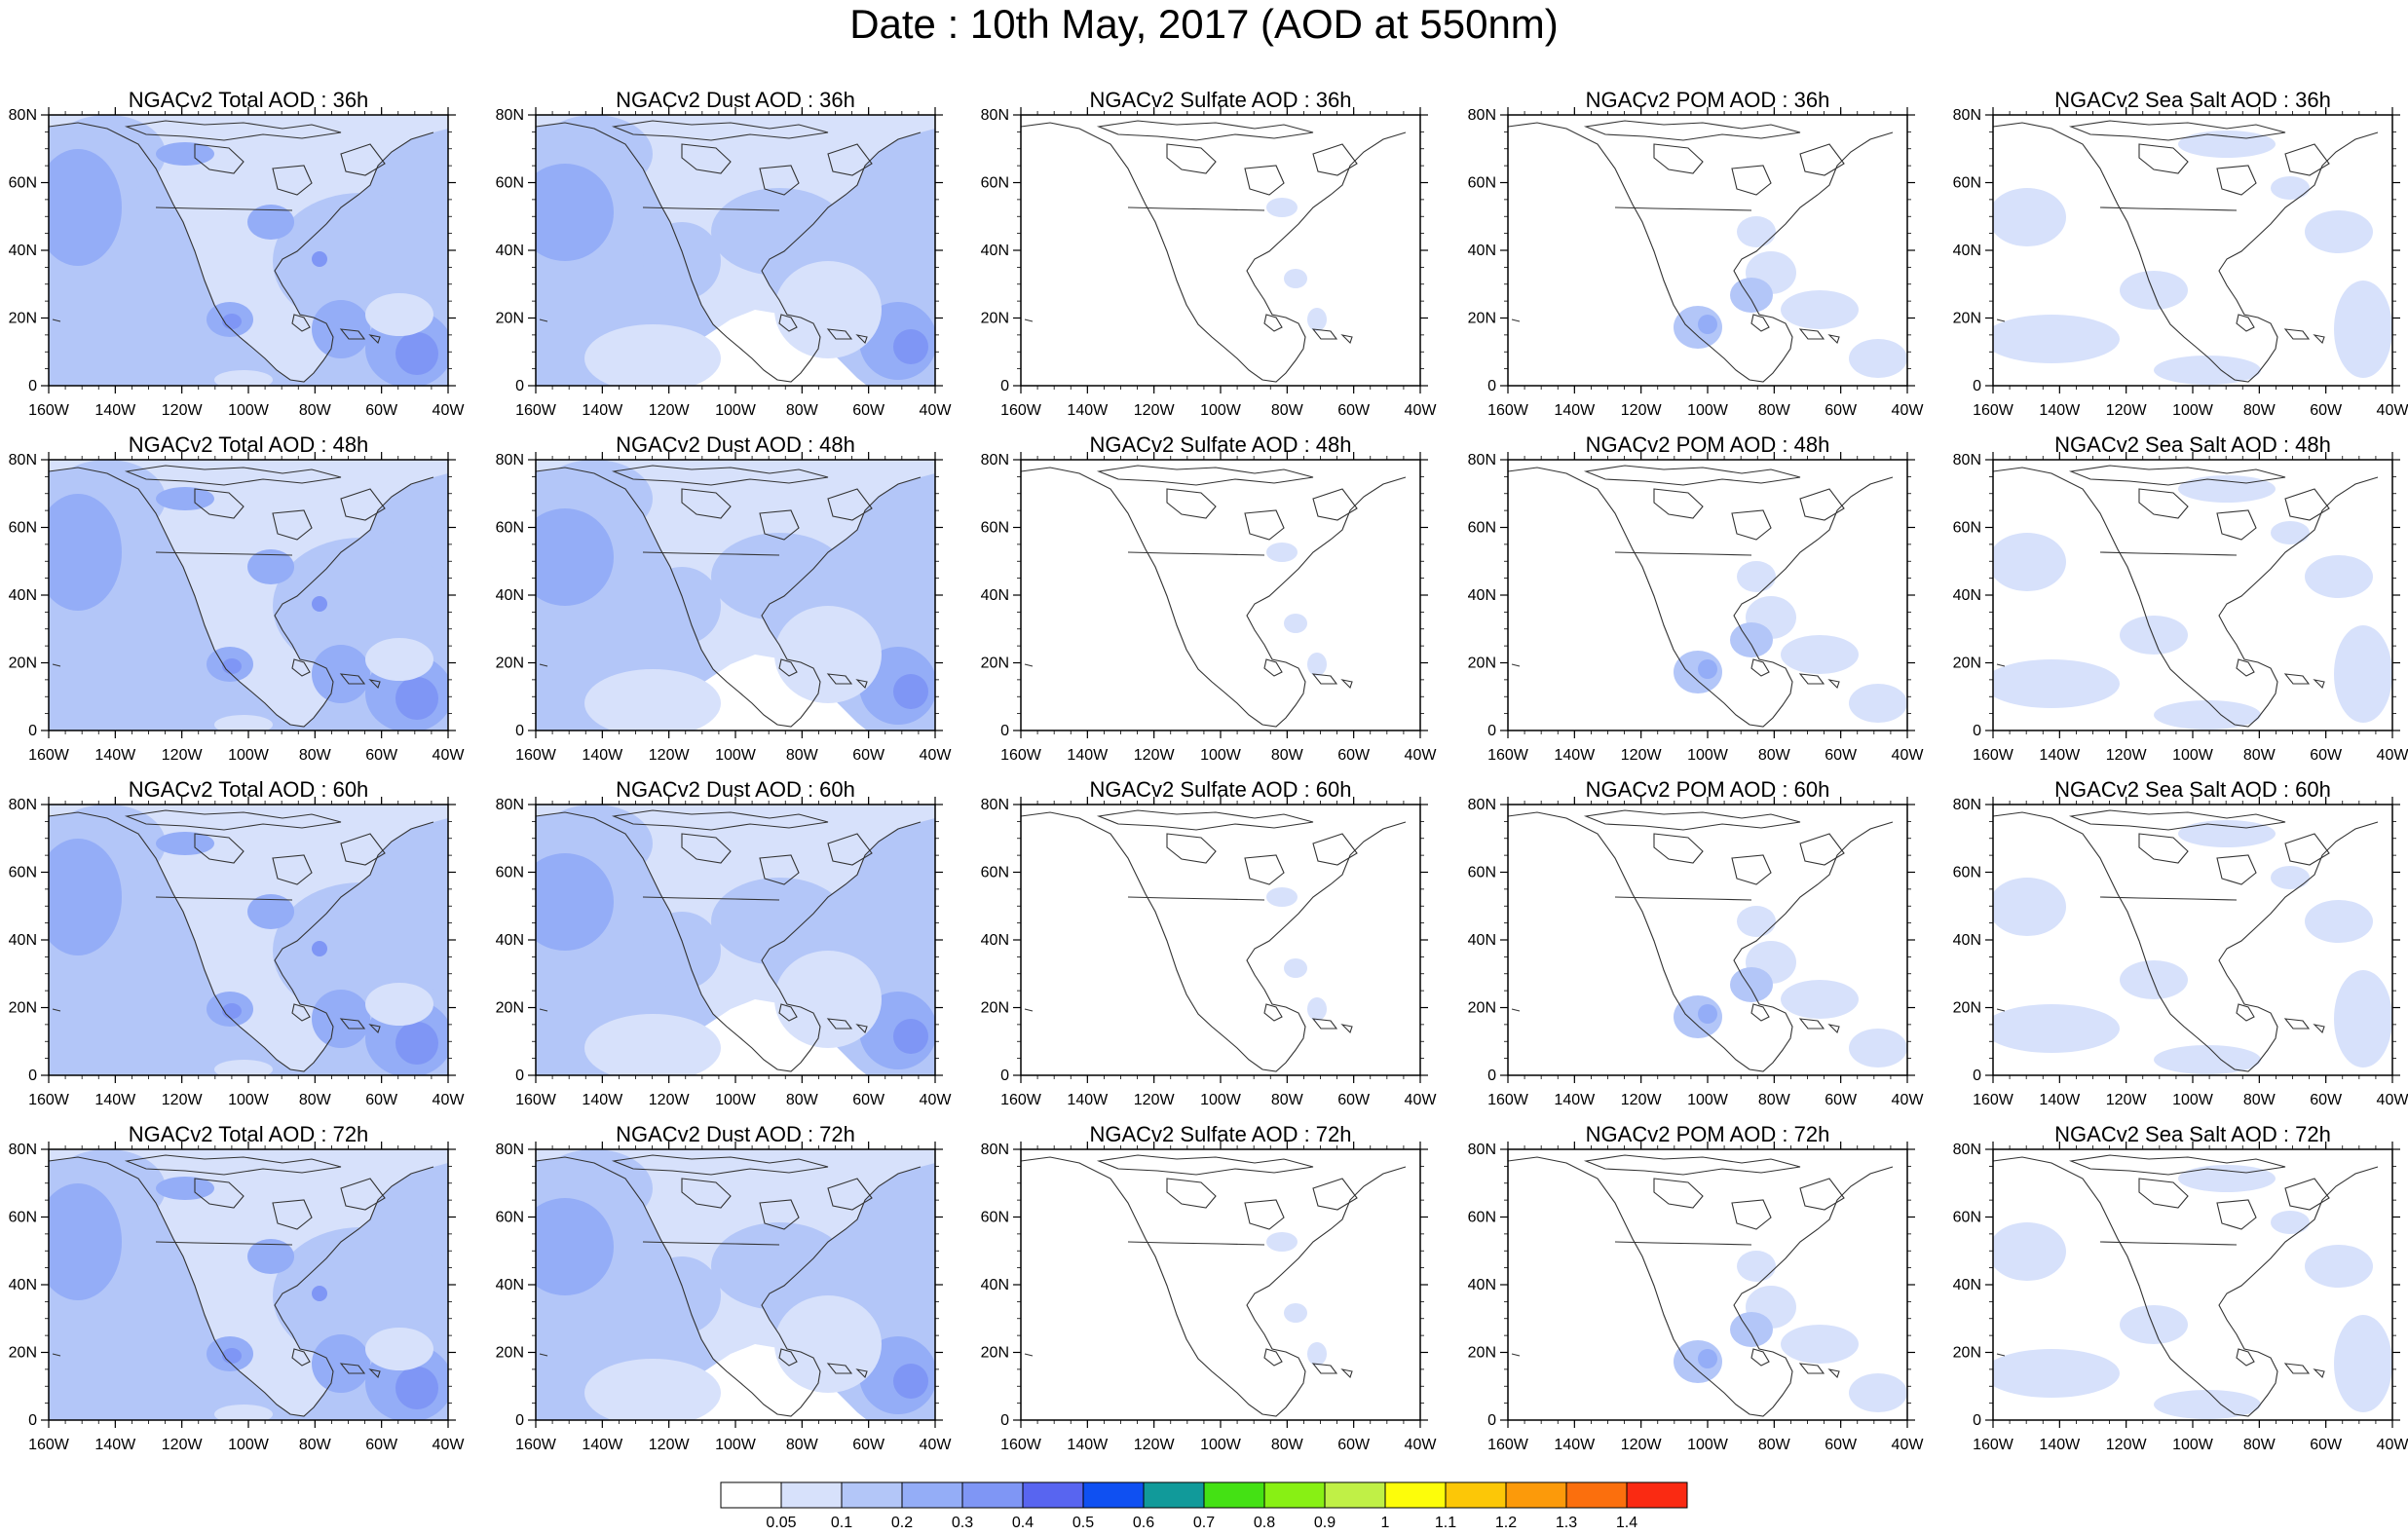  I want to click on colorbar-label: 0.7, so click(1204, 1523).